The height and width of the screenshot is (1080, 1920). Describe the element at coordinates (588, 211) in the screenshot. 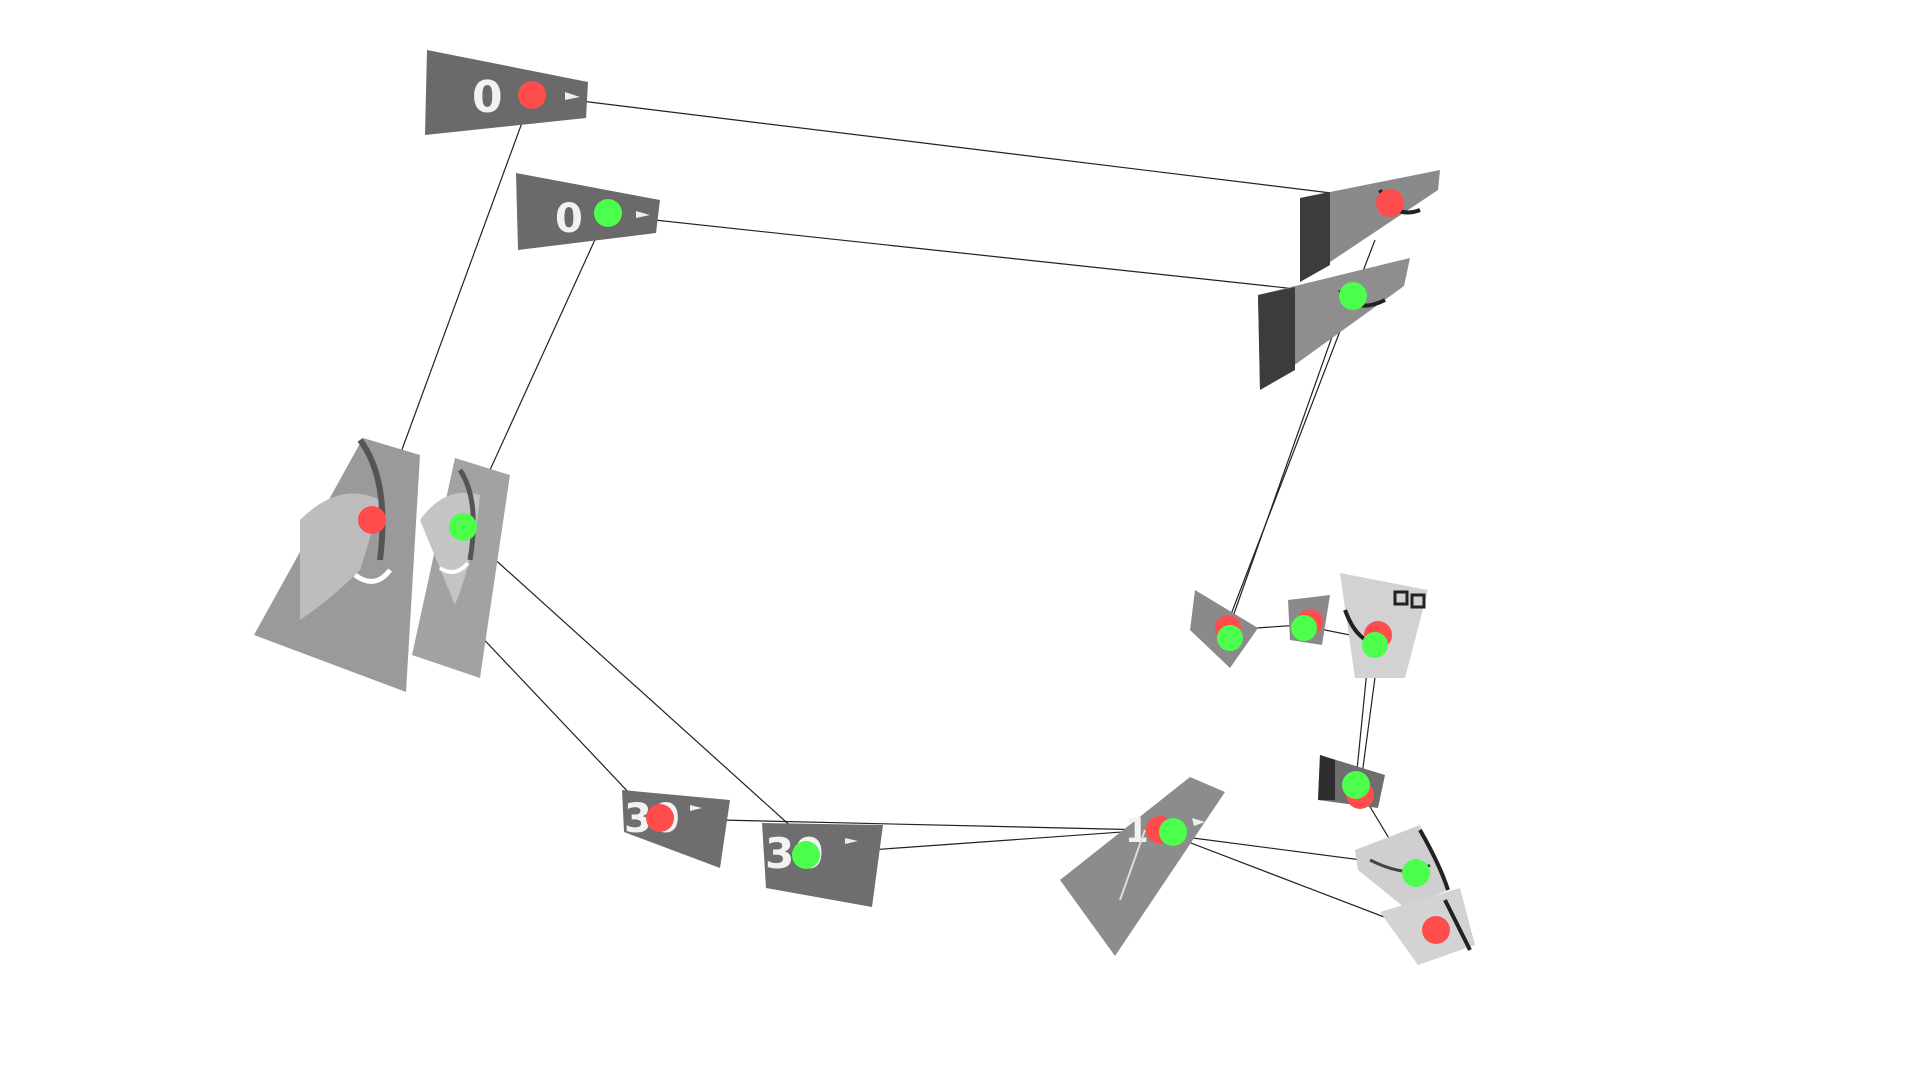

I see `tile-top-left-b: 0` at that location.